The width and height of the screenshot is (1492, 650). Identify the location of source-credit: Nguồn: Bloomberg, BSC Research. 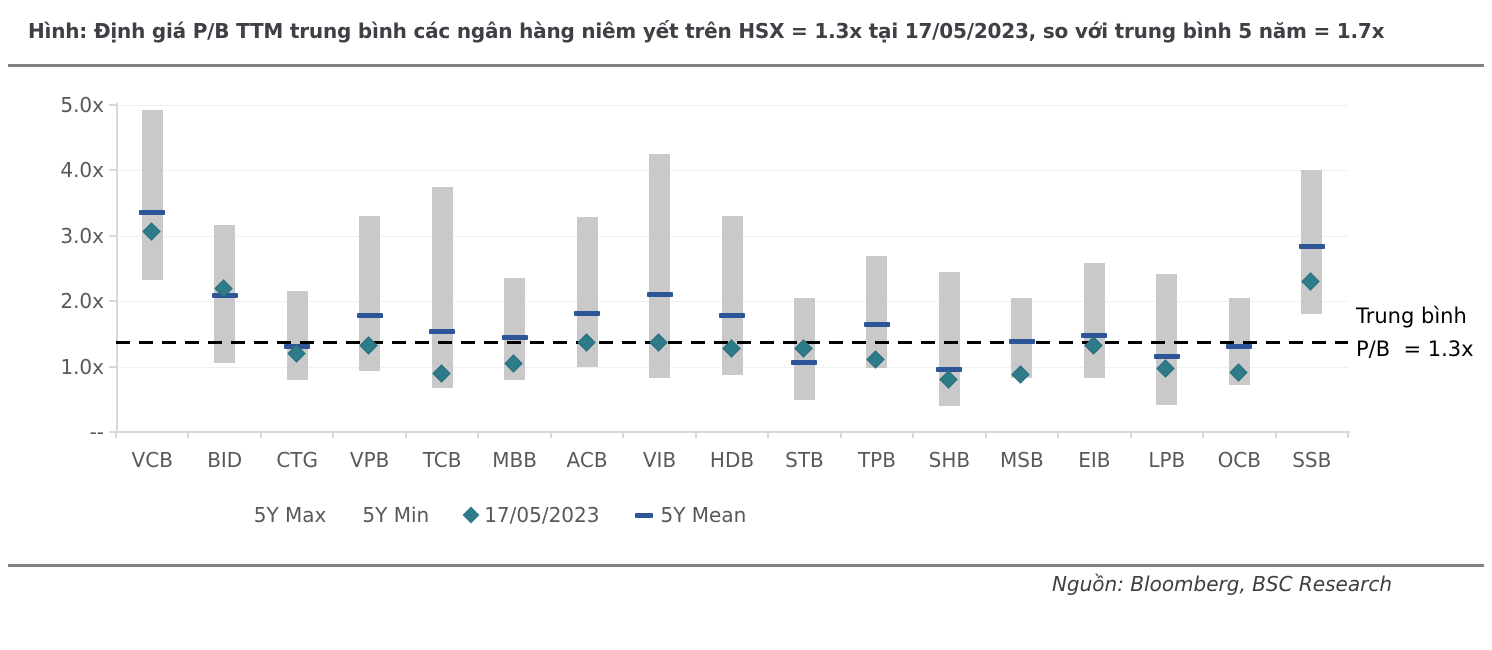
(1221, 584).